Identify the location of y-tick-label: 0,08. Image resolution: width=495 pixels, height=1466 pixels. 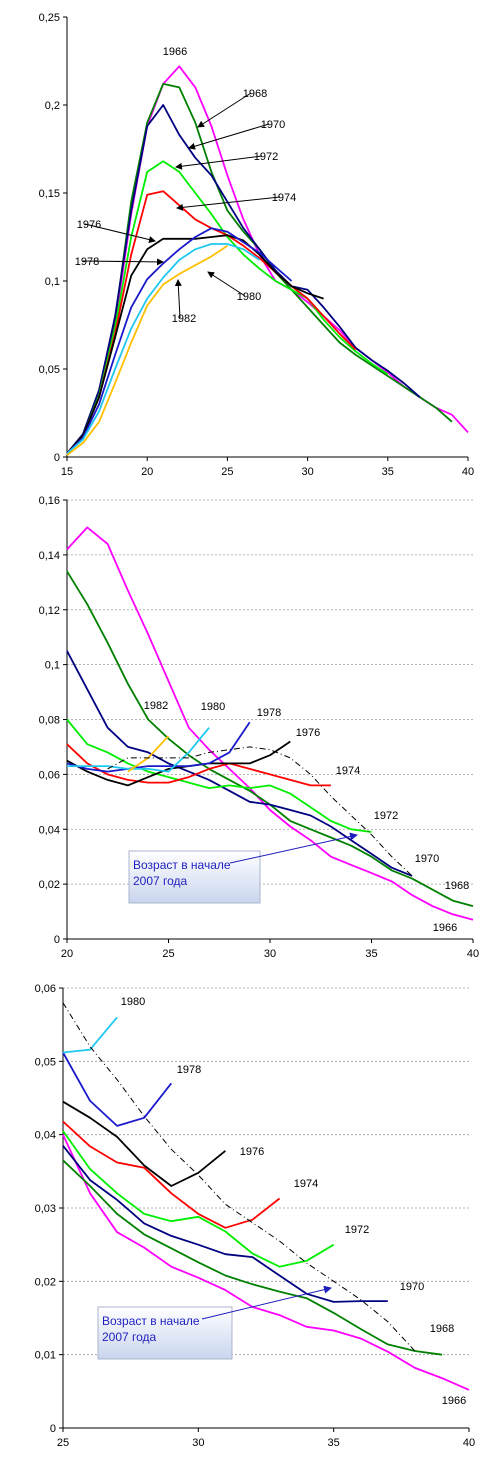
(49, 721).